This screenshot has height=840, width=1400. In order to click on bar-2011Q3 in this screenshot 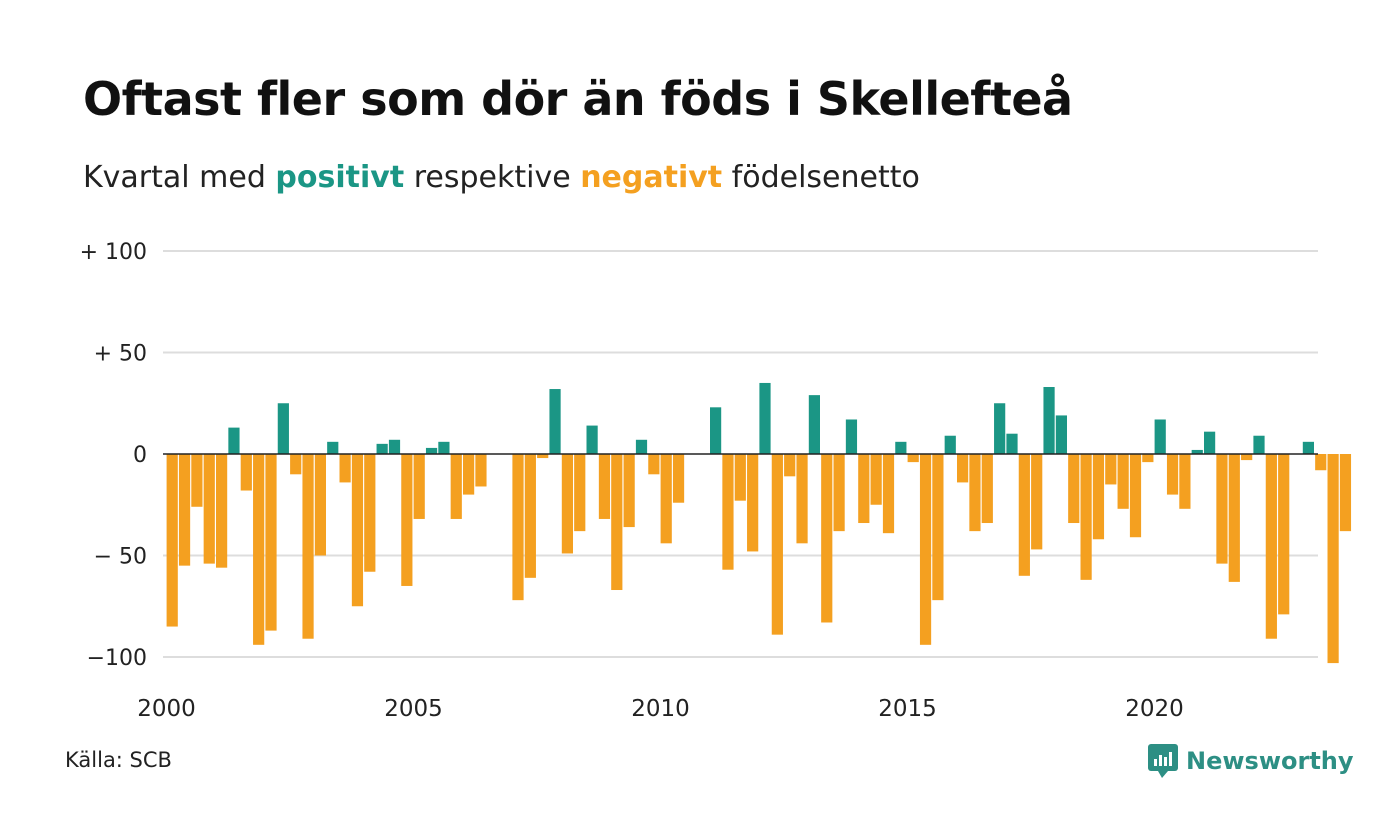, I will do `click(740, 477)`.